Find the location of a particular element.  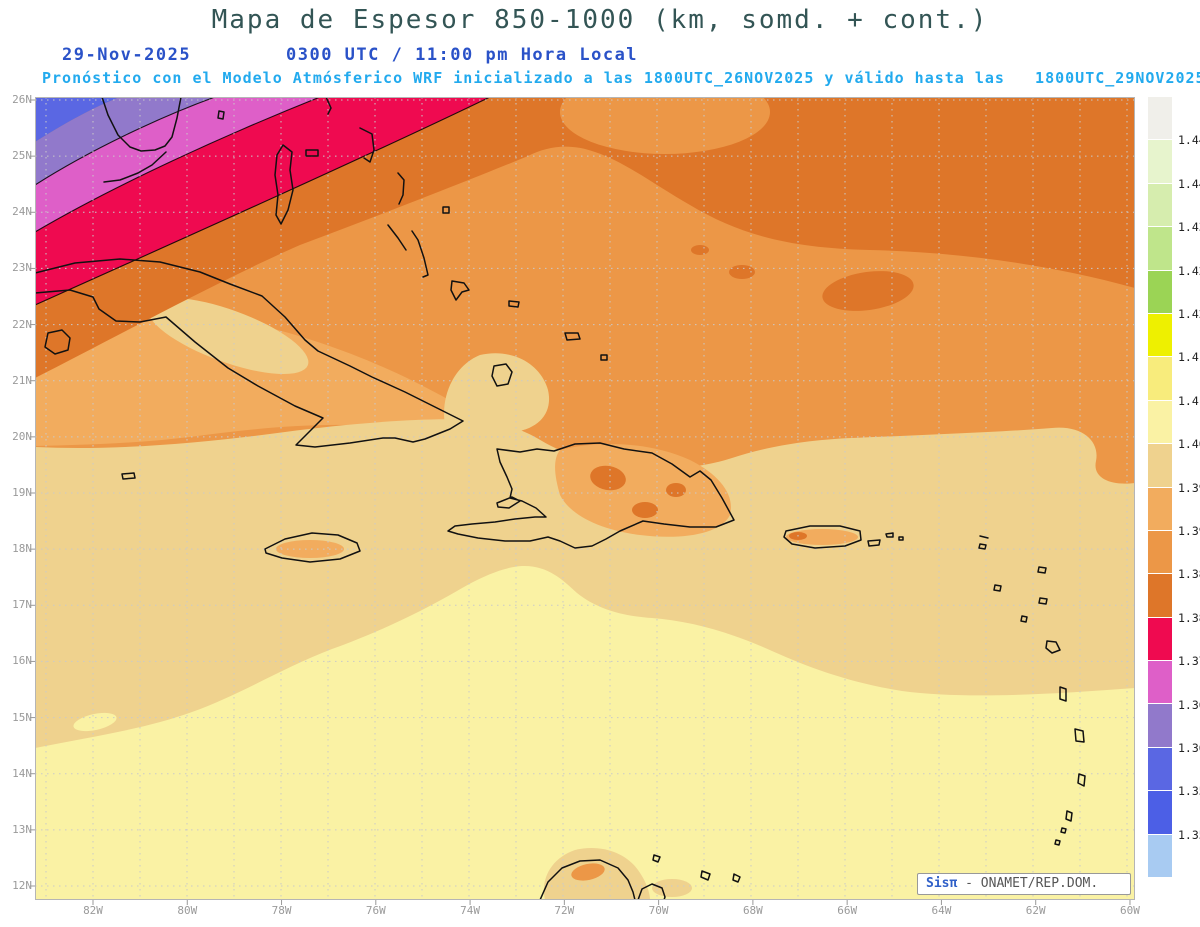

band-purple is located at coordinates (125, 141).